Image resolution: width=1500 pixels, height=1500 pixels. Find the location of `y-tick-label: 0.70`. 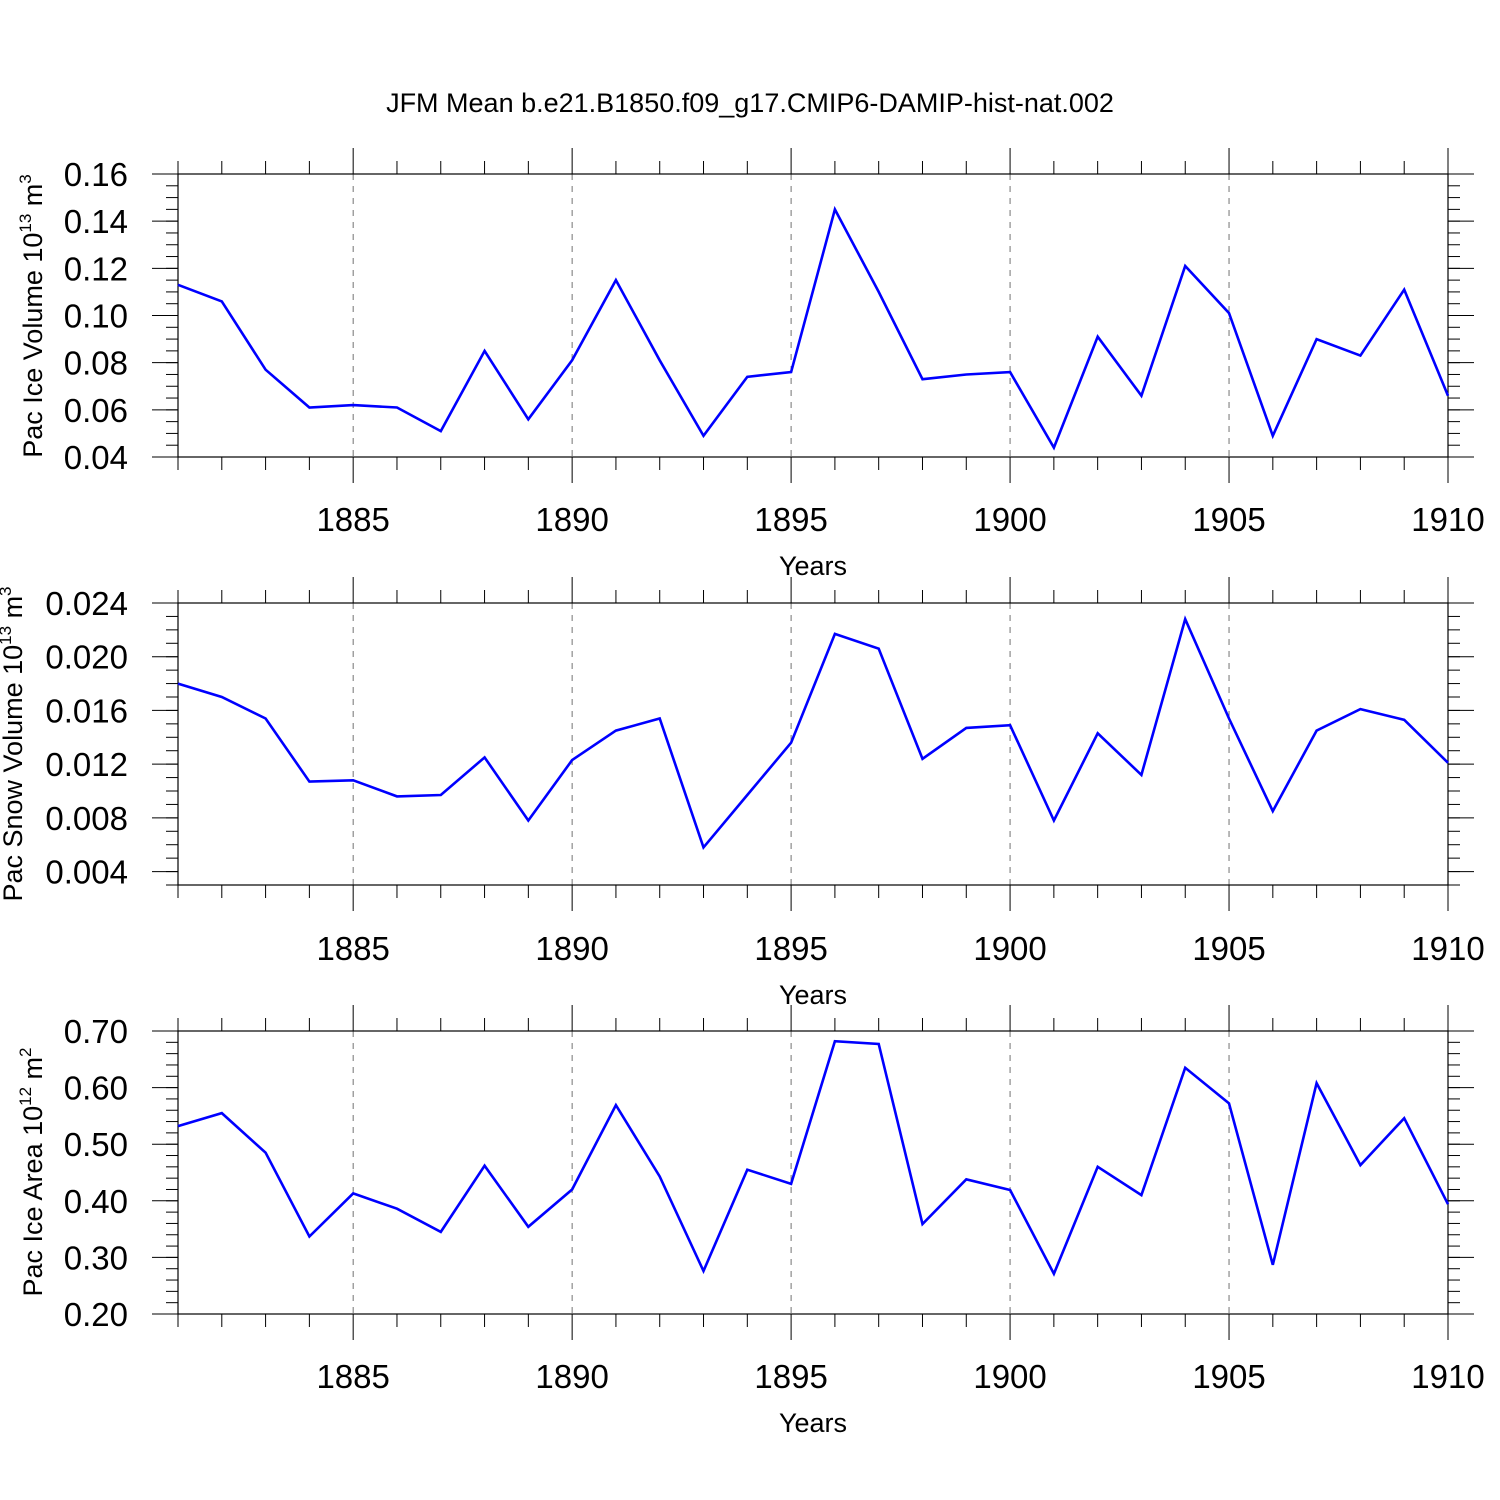

y-tick-label: 0.70 is located at coordinates (96, 1031).